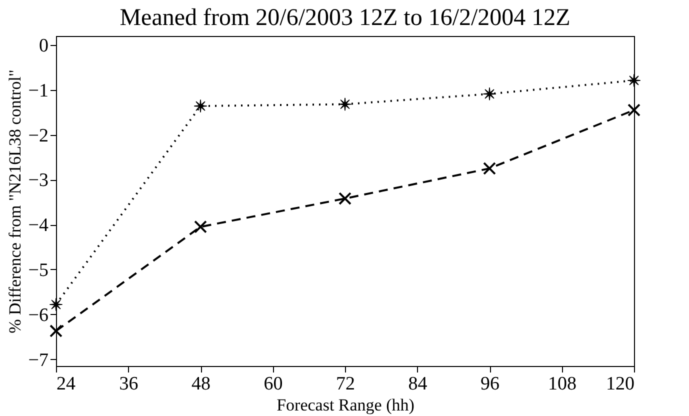 The height and width of the screenshot is (416, 689). I want to click on x-tick-label: 84, so click(418, 384).